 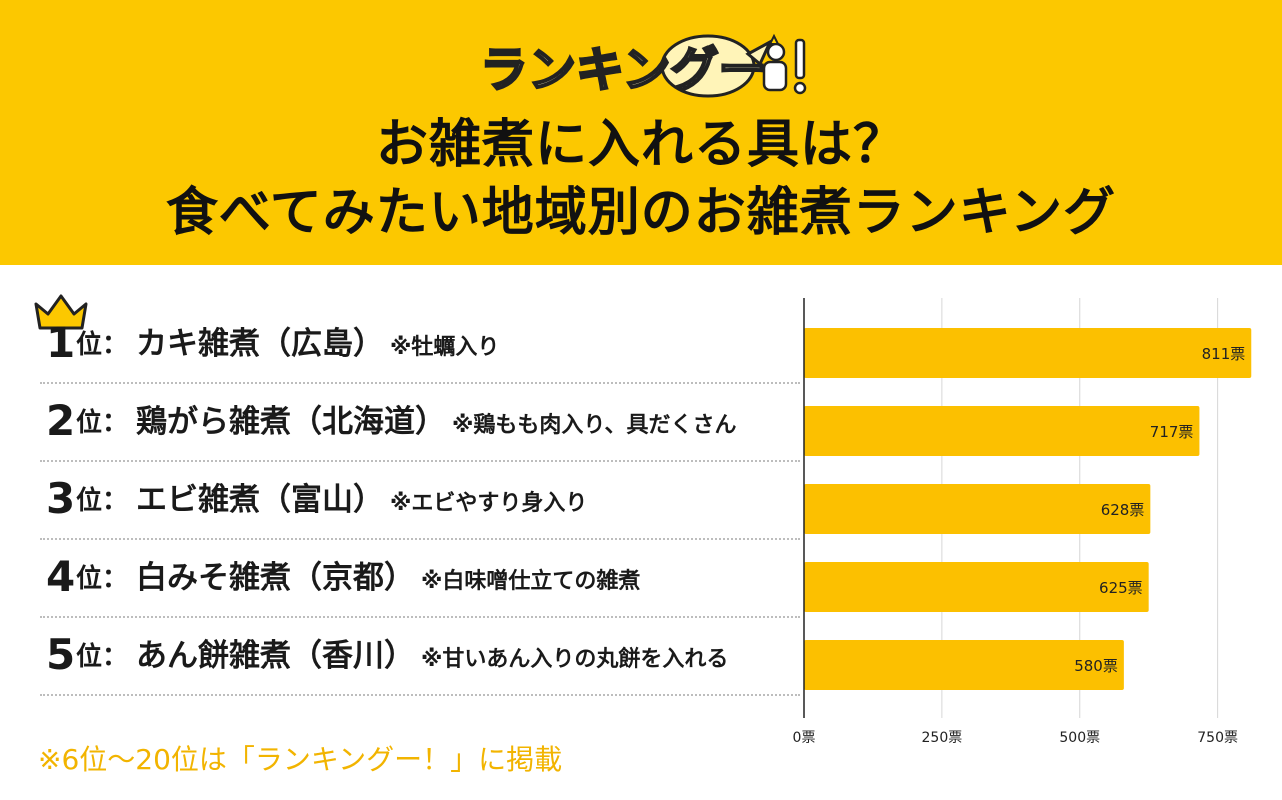 I want to click on svg-text: ランキングー, so click(x=623, y=70).